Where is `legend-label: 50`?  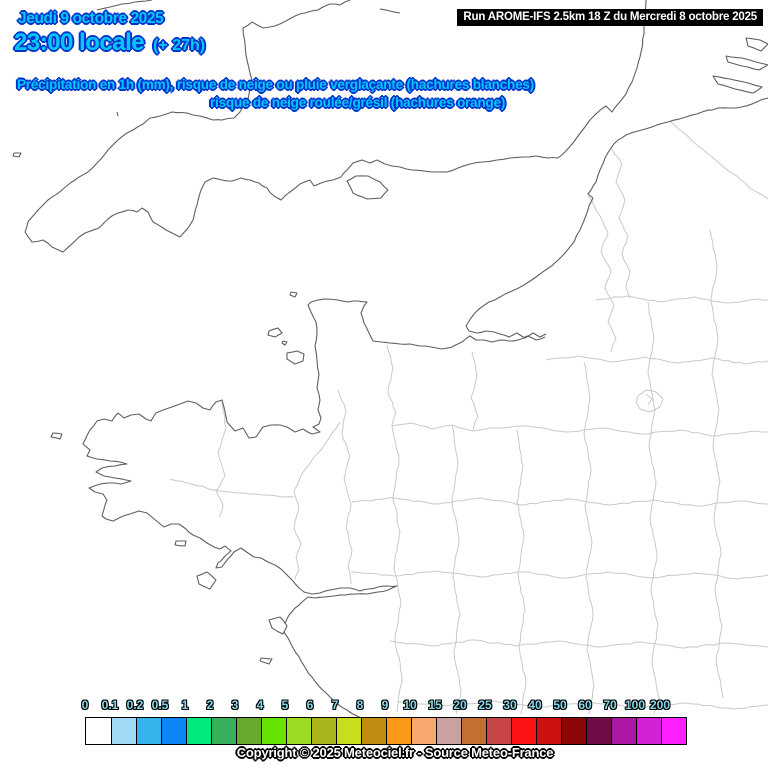
legend-label: 50 is located at coordinates (560, 705).